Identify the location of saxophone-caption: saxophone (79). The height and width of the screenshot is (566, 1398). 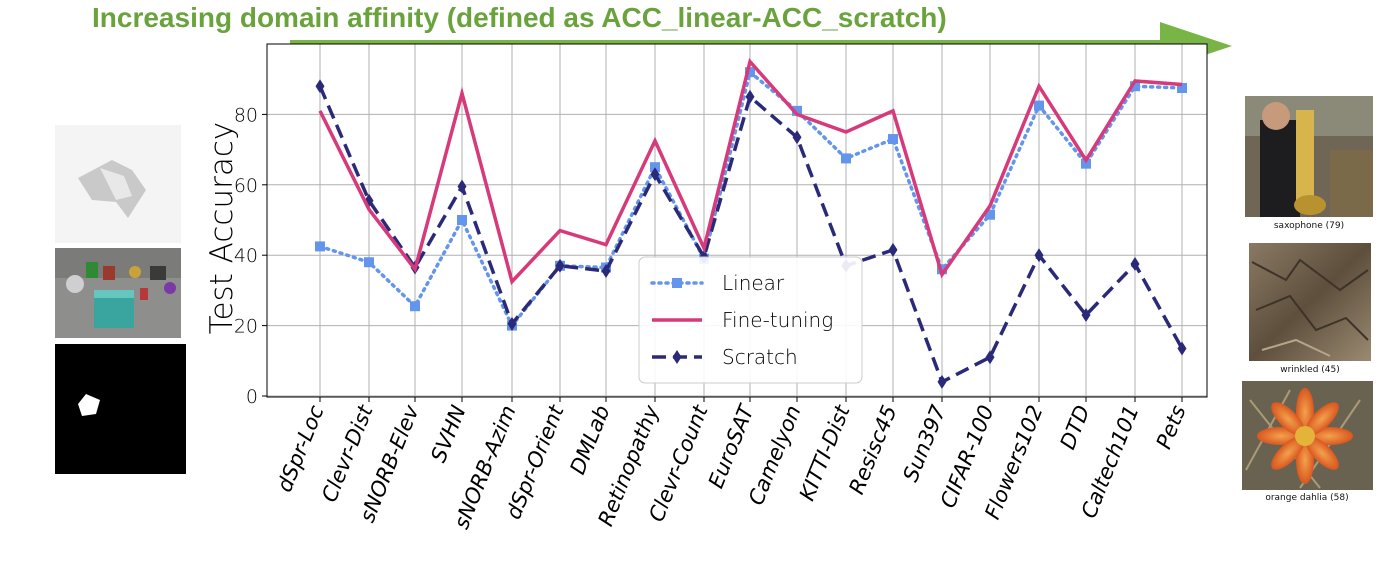
(1309, 226).